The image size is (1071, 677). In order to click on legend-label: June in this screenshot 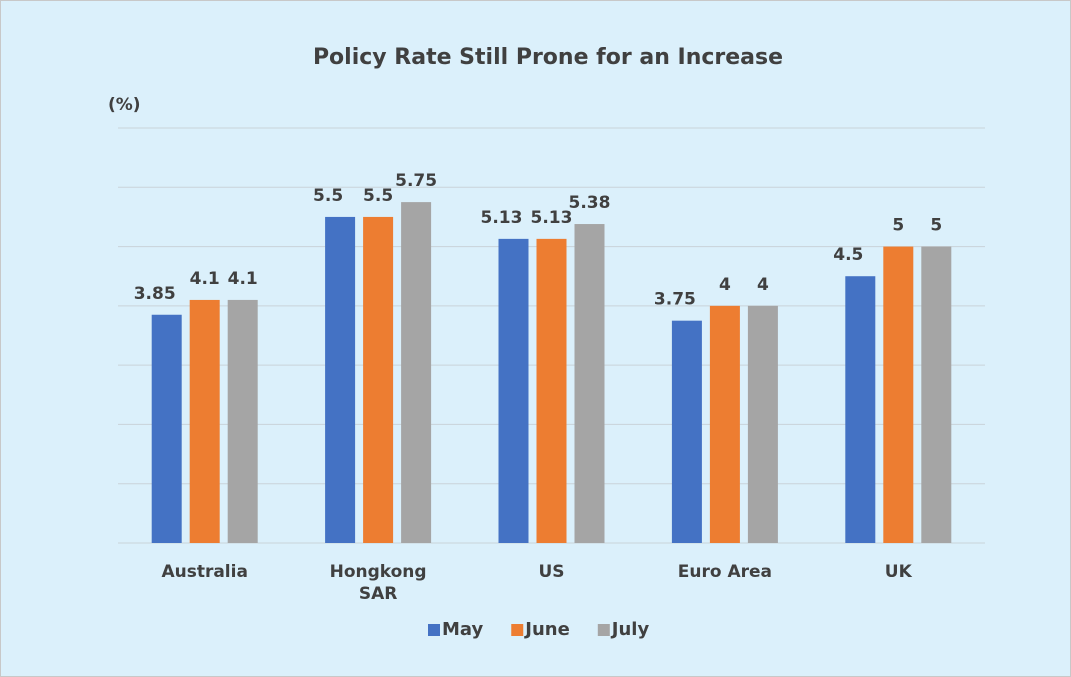, I will do `click(546, 629)`.